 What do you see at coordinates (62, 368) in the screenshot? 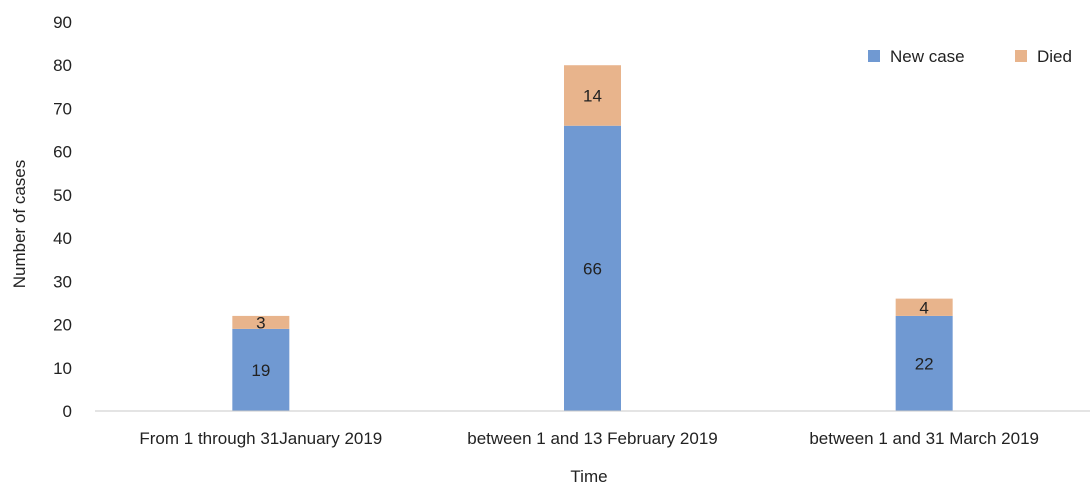
I see `y-tick-label: 10` at bounding box center [62, 368].